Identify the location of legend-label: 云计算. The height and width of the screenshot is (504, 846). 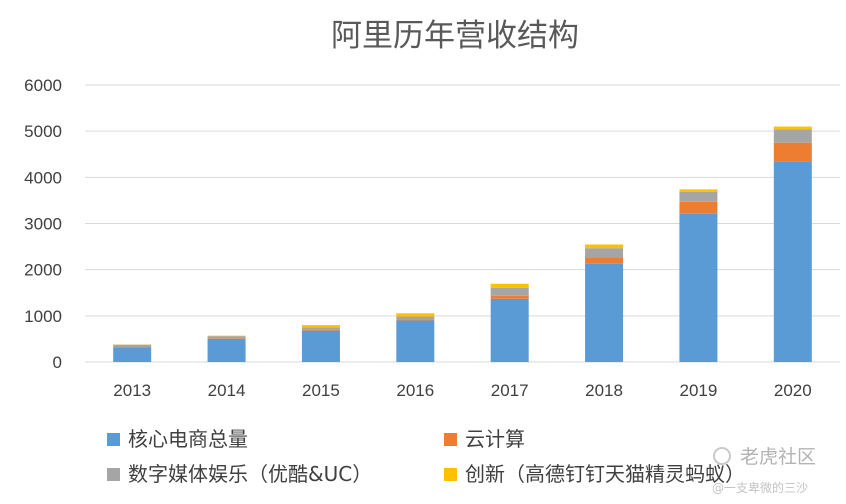
(495, 439).